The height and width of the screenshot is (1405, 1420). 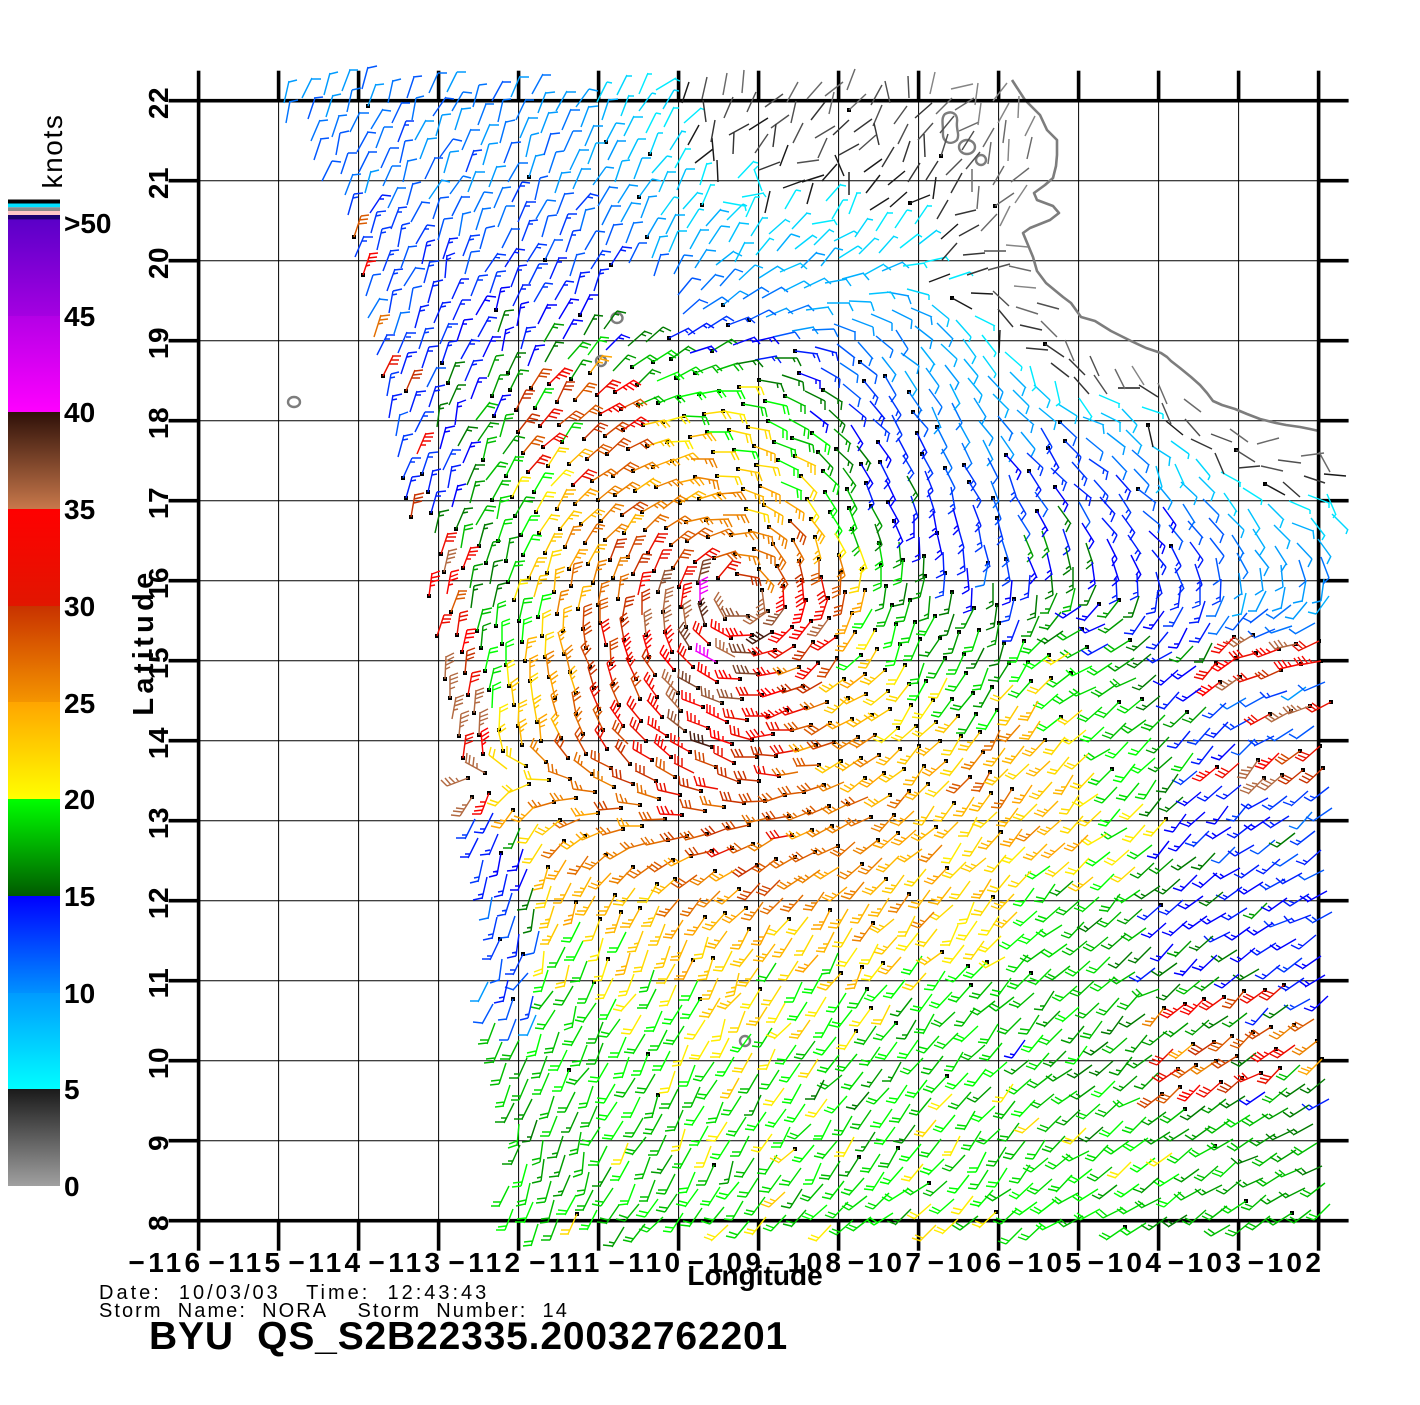 What do you see at coordinates (72, 1186) in the screenshot?
I see `svg-text: 0` at bounding box center [72, 1186].